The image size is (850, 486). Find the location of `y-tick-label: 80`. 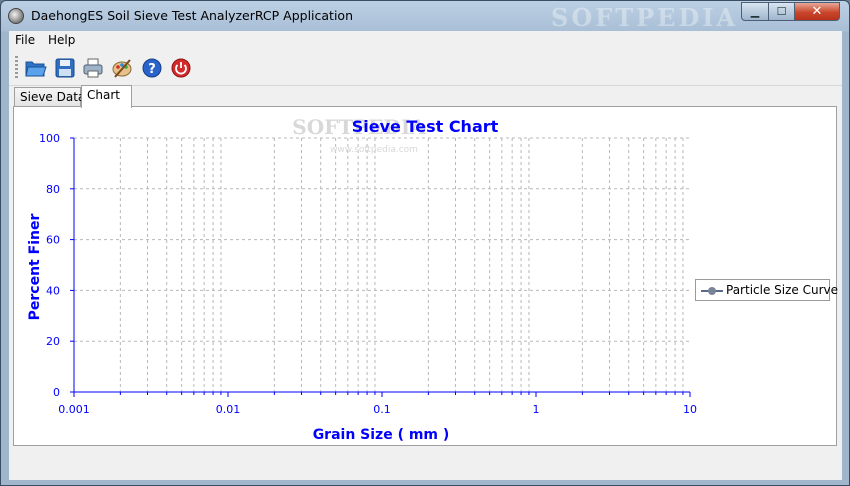

y-tick-label: 80 is located at coordinates (53, 189).